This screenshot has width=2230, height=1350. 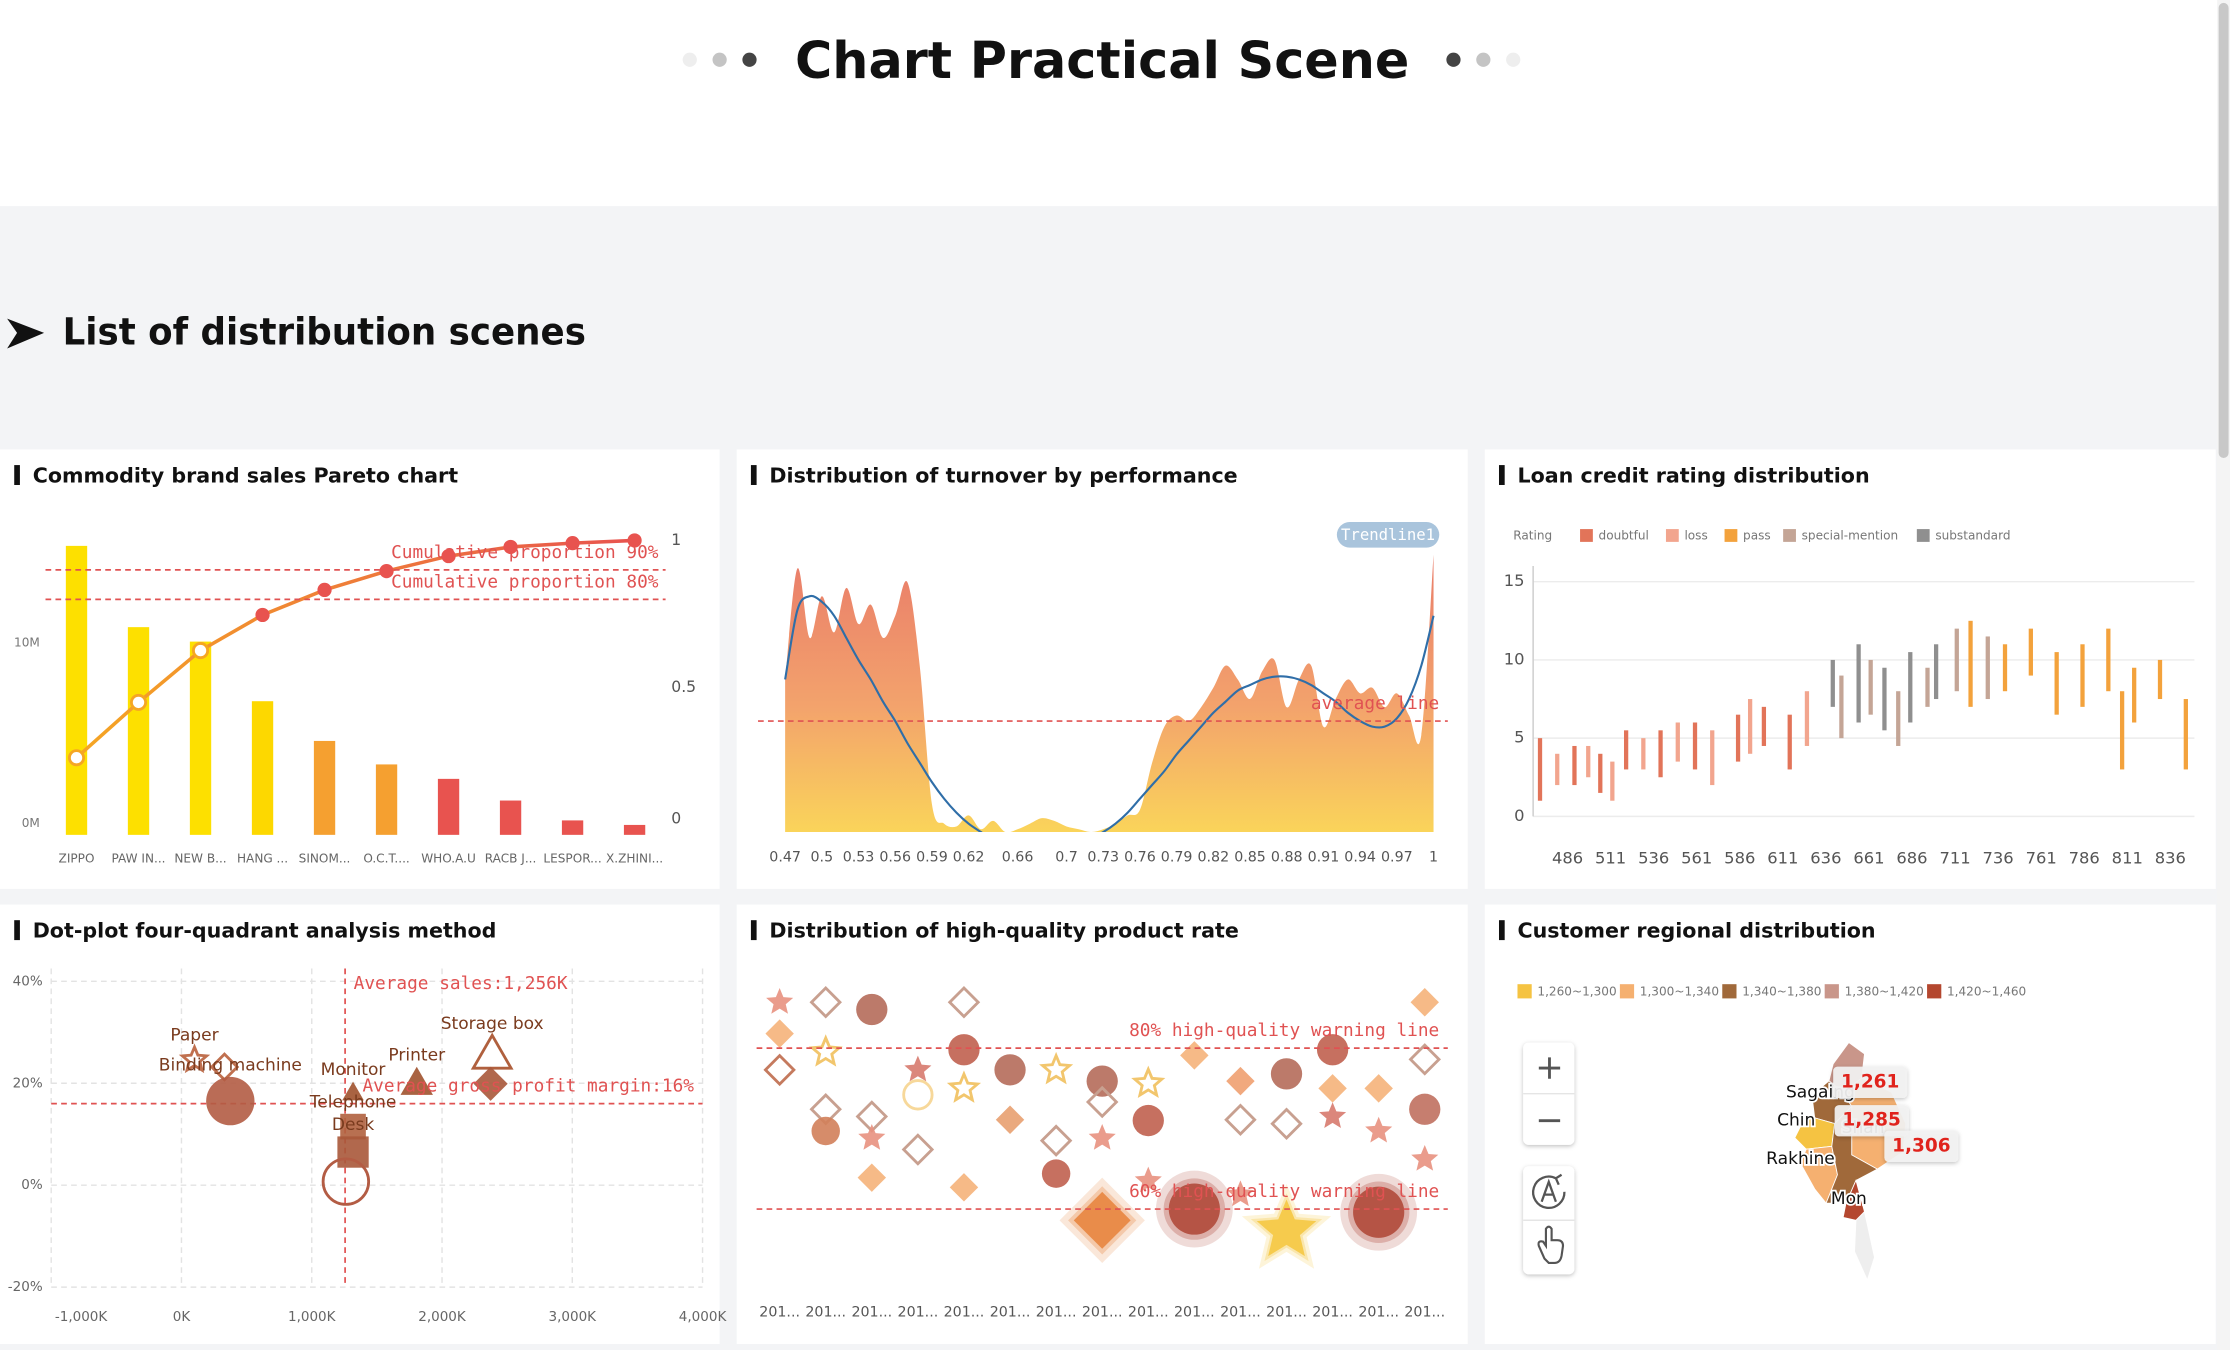 What do you see at coordinates (932, 858) in the screenshot?
I see `x-tick-label: 0.59` at bounding box center [932, 858].